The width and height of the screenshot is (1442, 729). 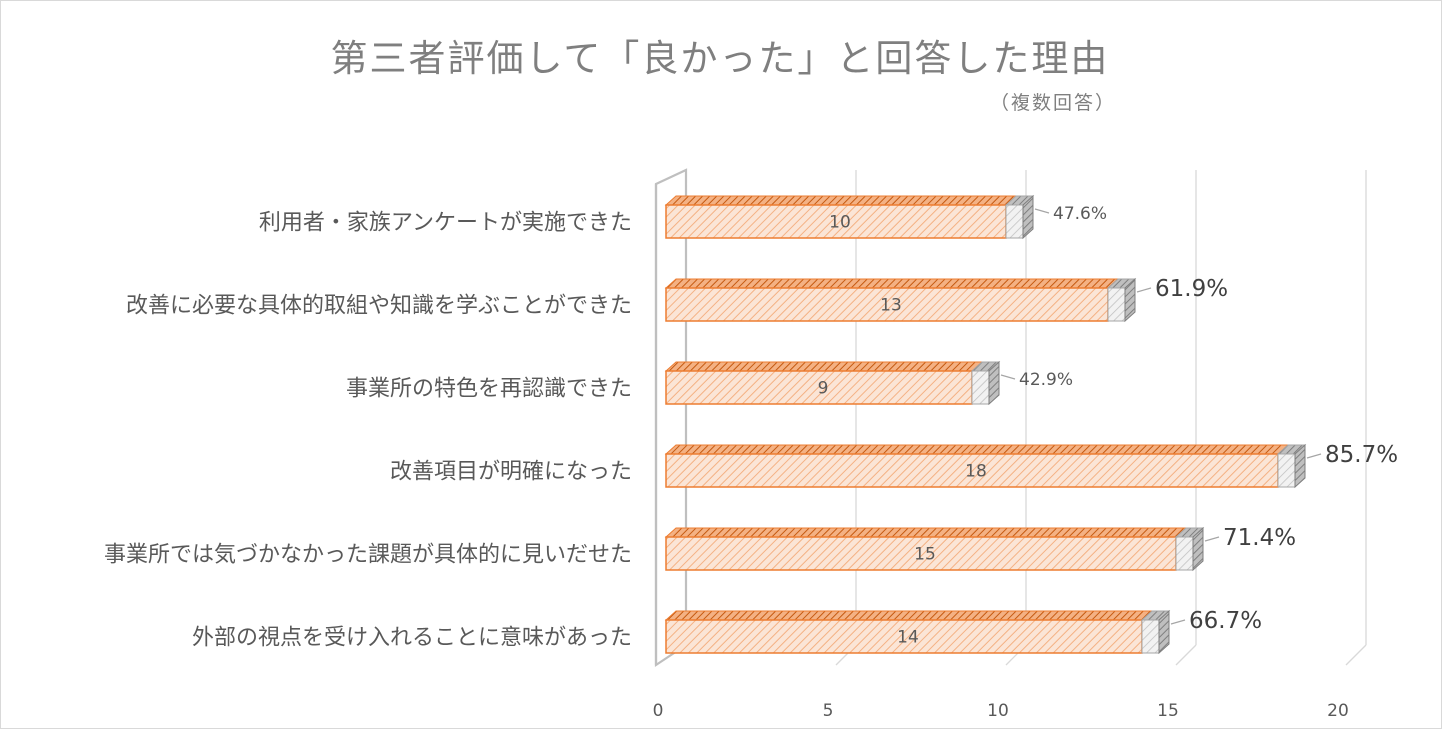 What do you see at coordinates (840, 223) in the screenshot?
I see `bar-value-label: 10` at bounding box center [840, 223].